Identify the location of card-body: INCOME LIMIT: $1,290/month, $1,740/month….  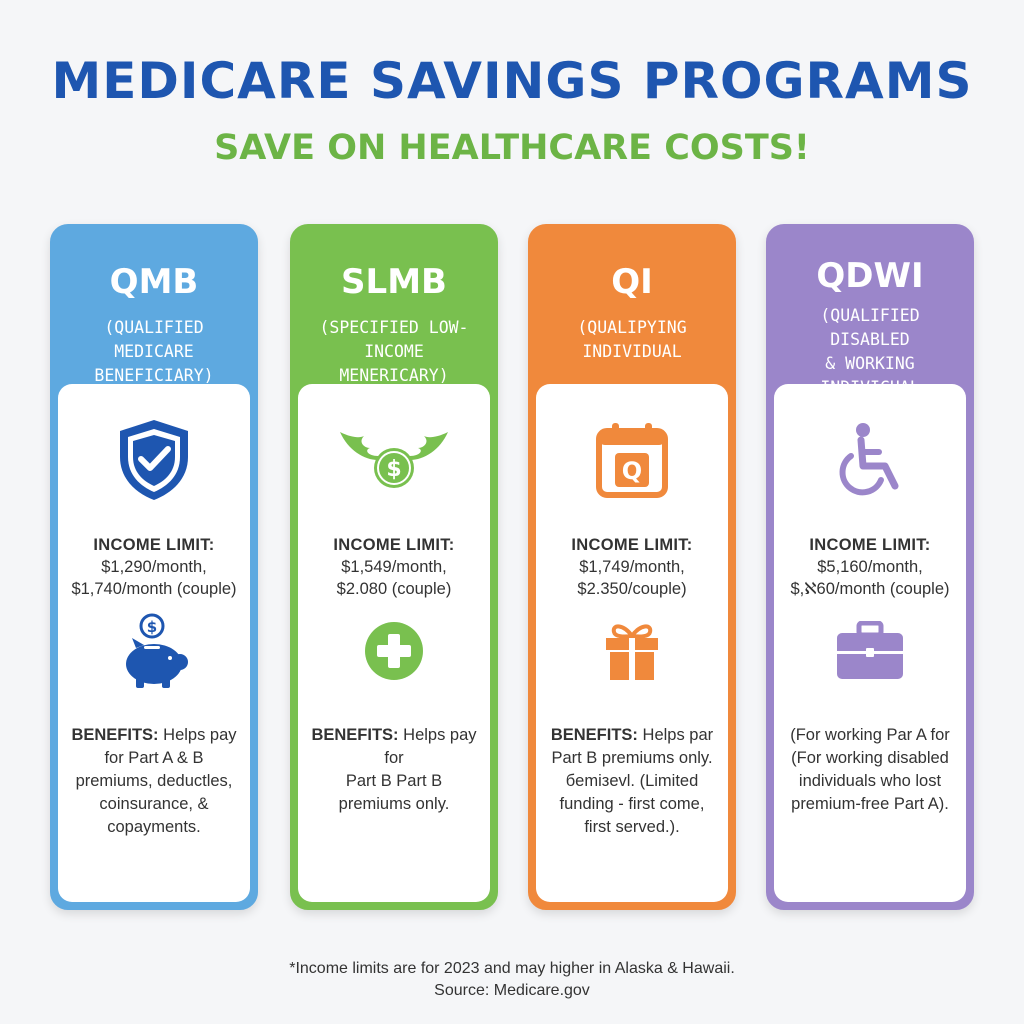
(154, 643).